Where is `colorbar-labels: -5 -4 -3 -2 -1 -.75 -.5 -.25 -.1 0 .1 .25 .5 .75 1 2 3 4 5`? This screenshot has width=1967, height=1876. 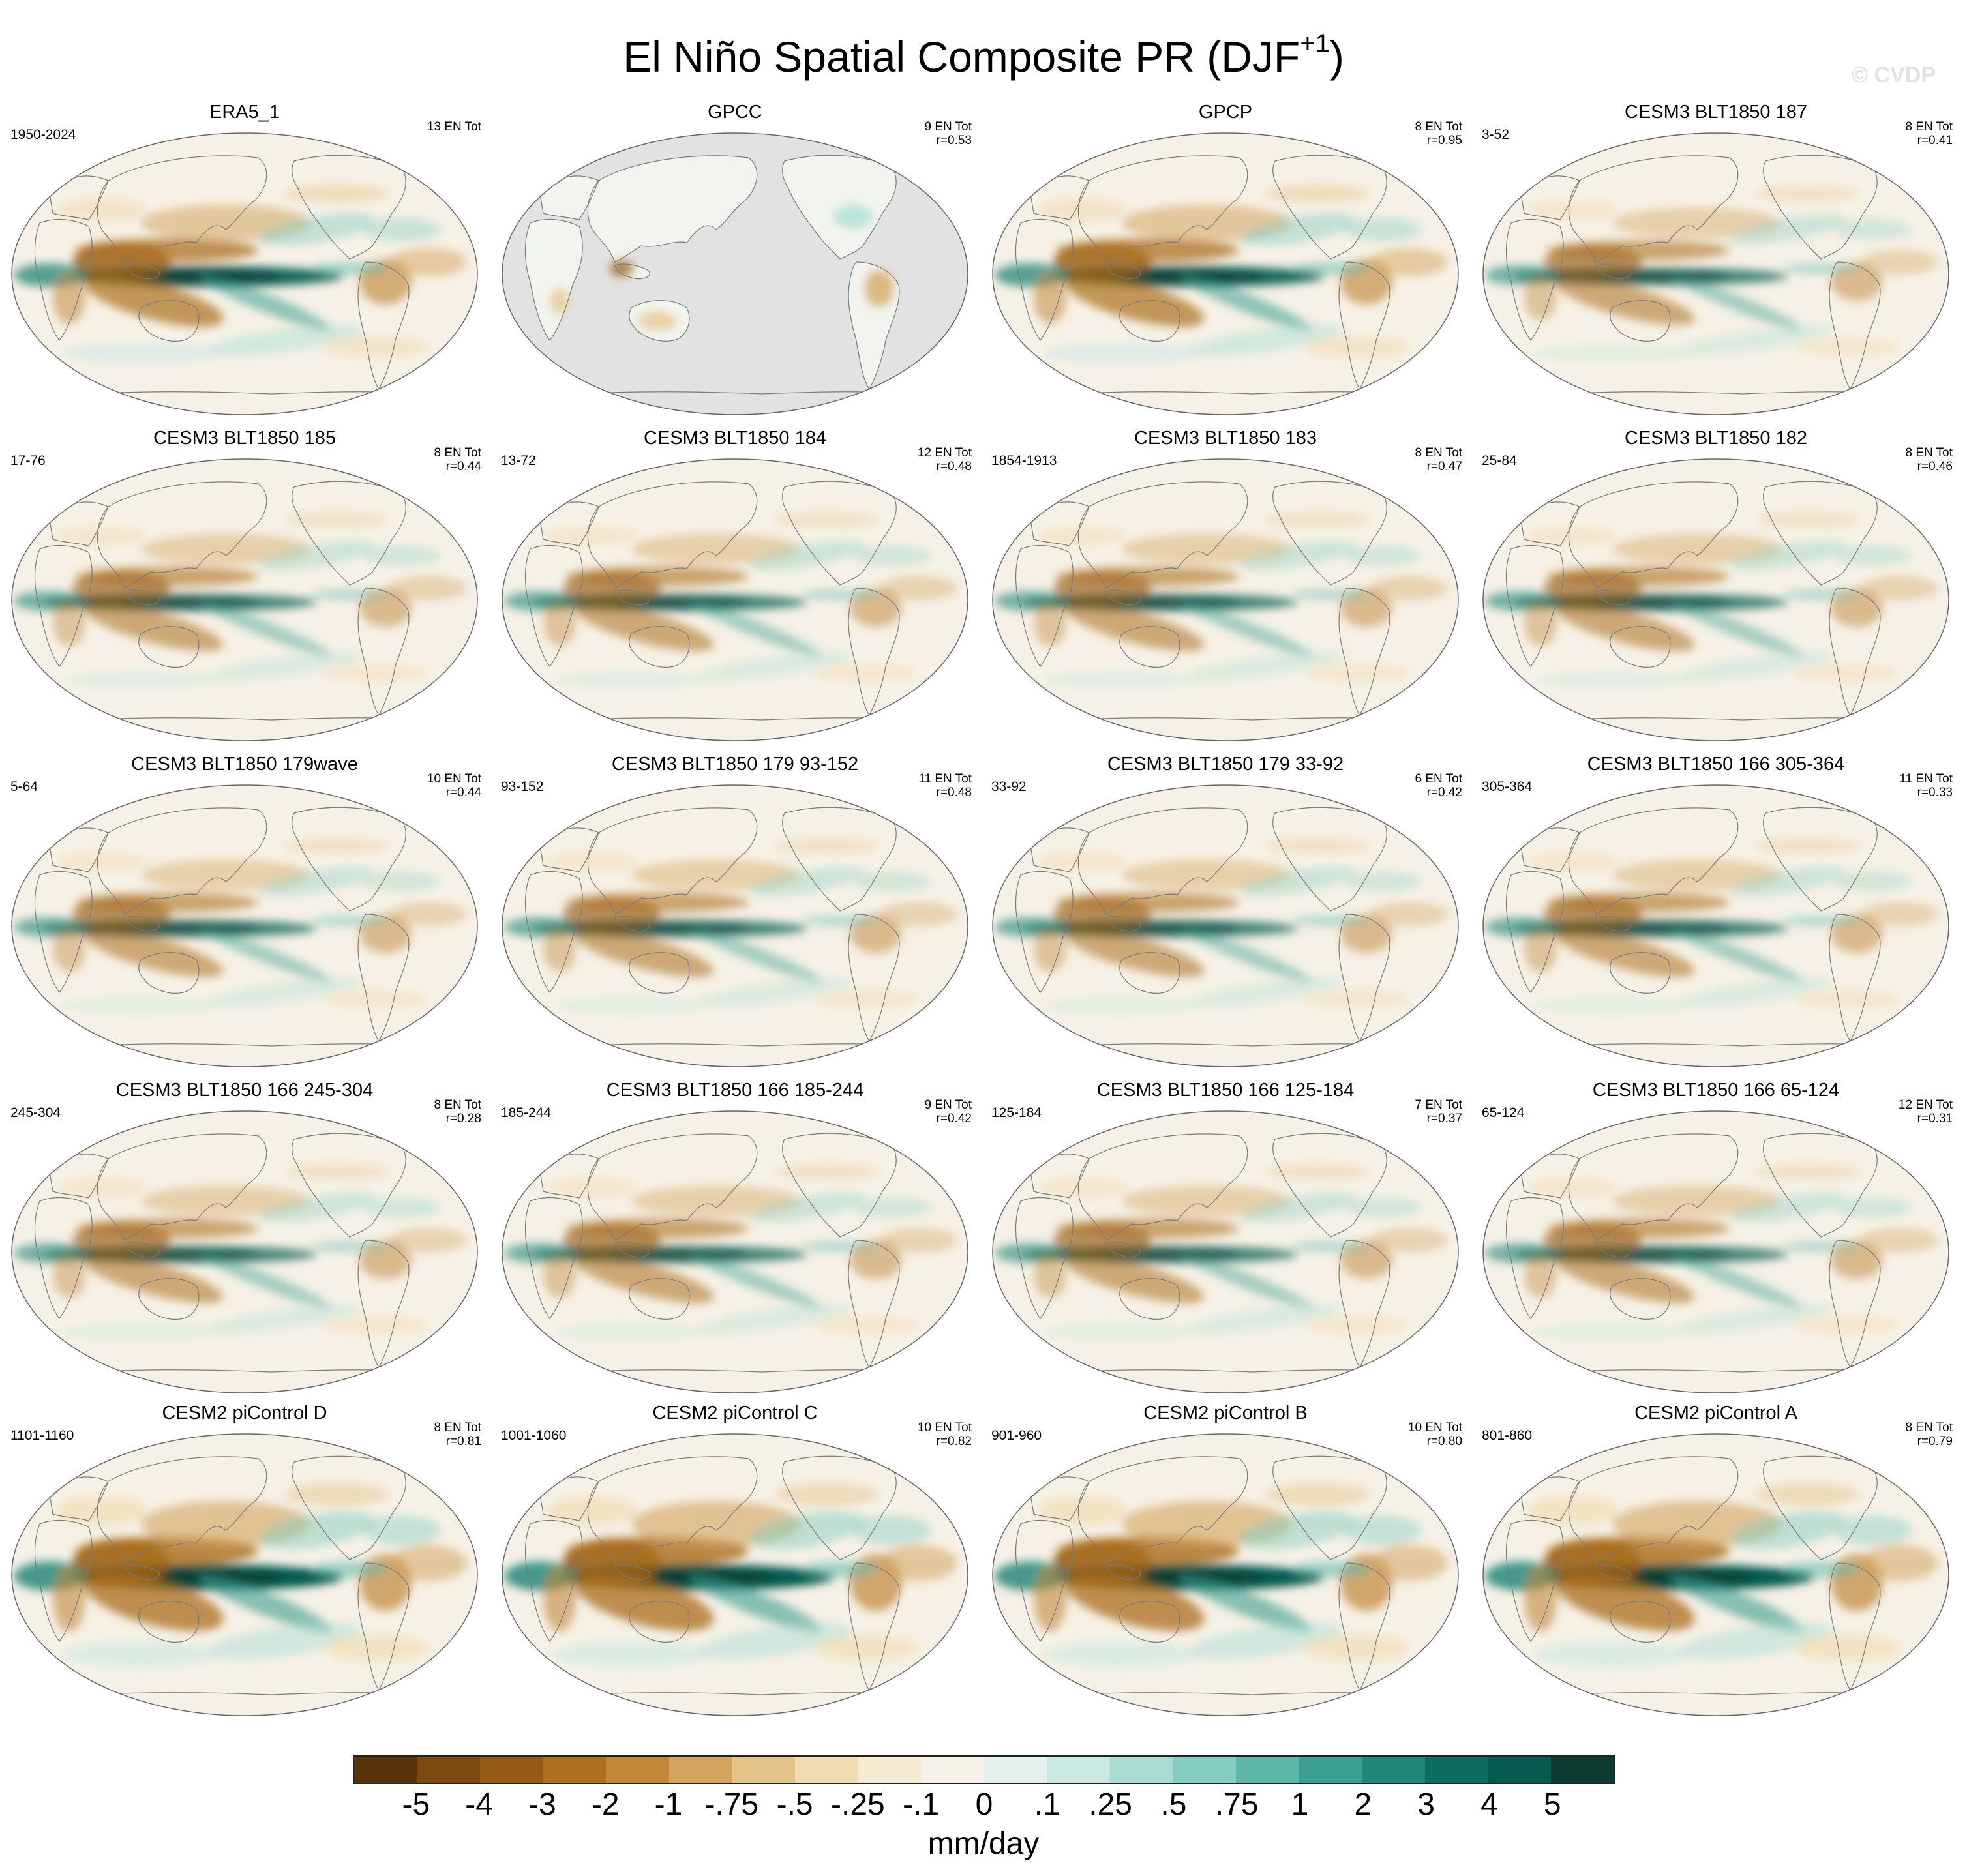 colorbar-labels: -5 -4 -3 -2 -1 -.75 -.5 -.25 -.1 0 .1 .25 .5 .75 1 2 3 4 5 is located at coordinates (984, 1806).